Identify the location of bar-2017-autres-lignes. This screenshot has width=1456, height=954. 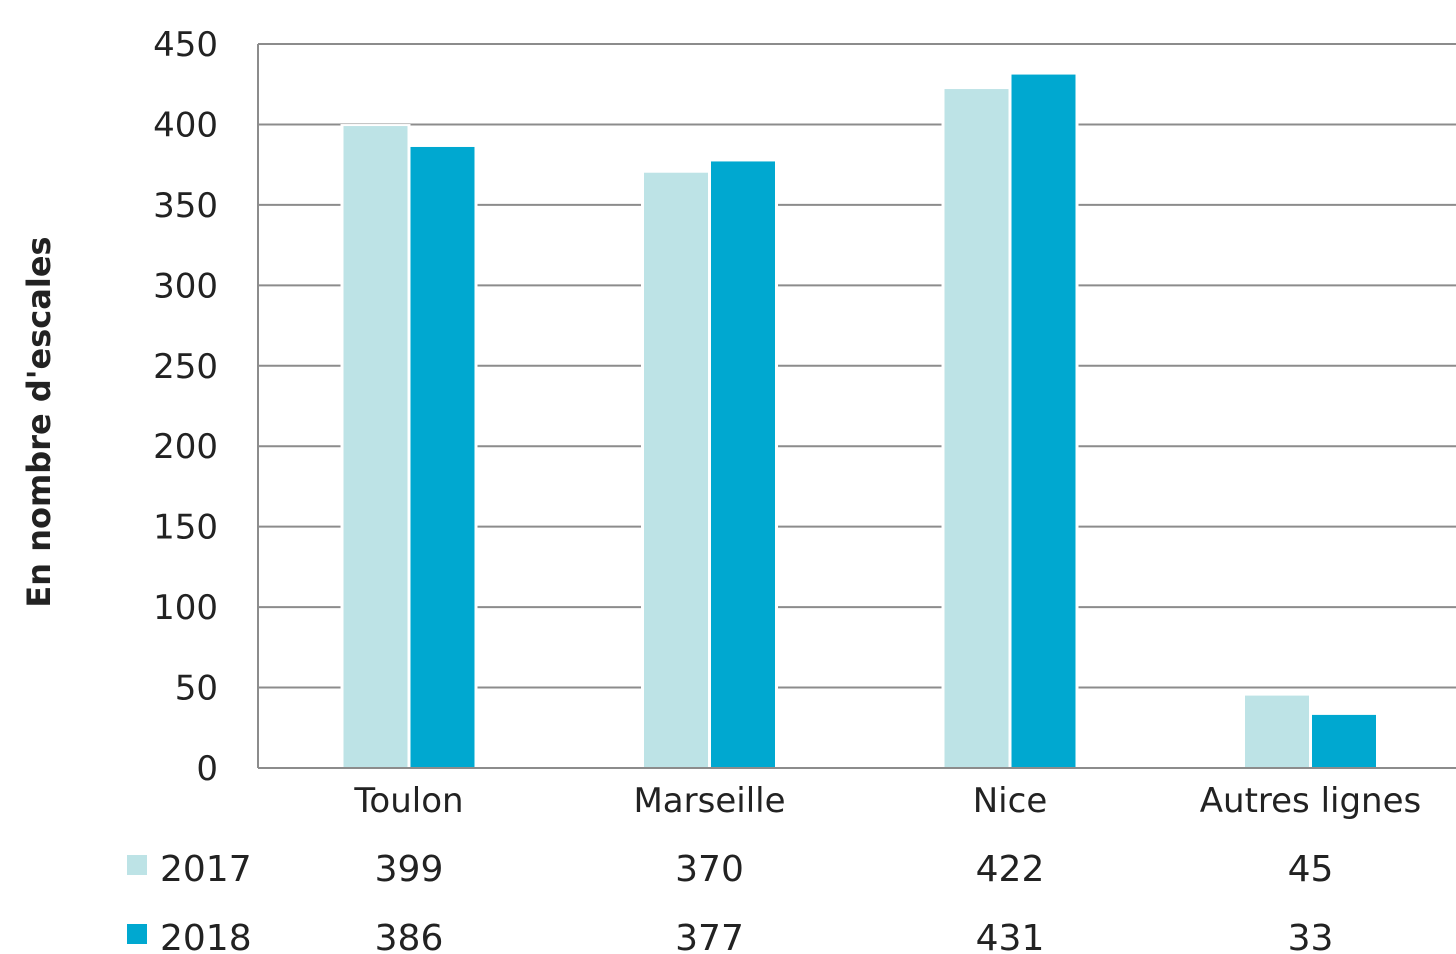
(1277, 731).